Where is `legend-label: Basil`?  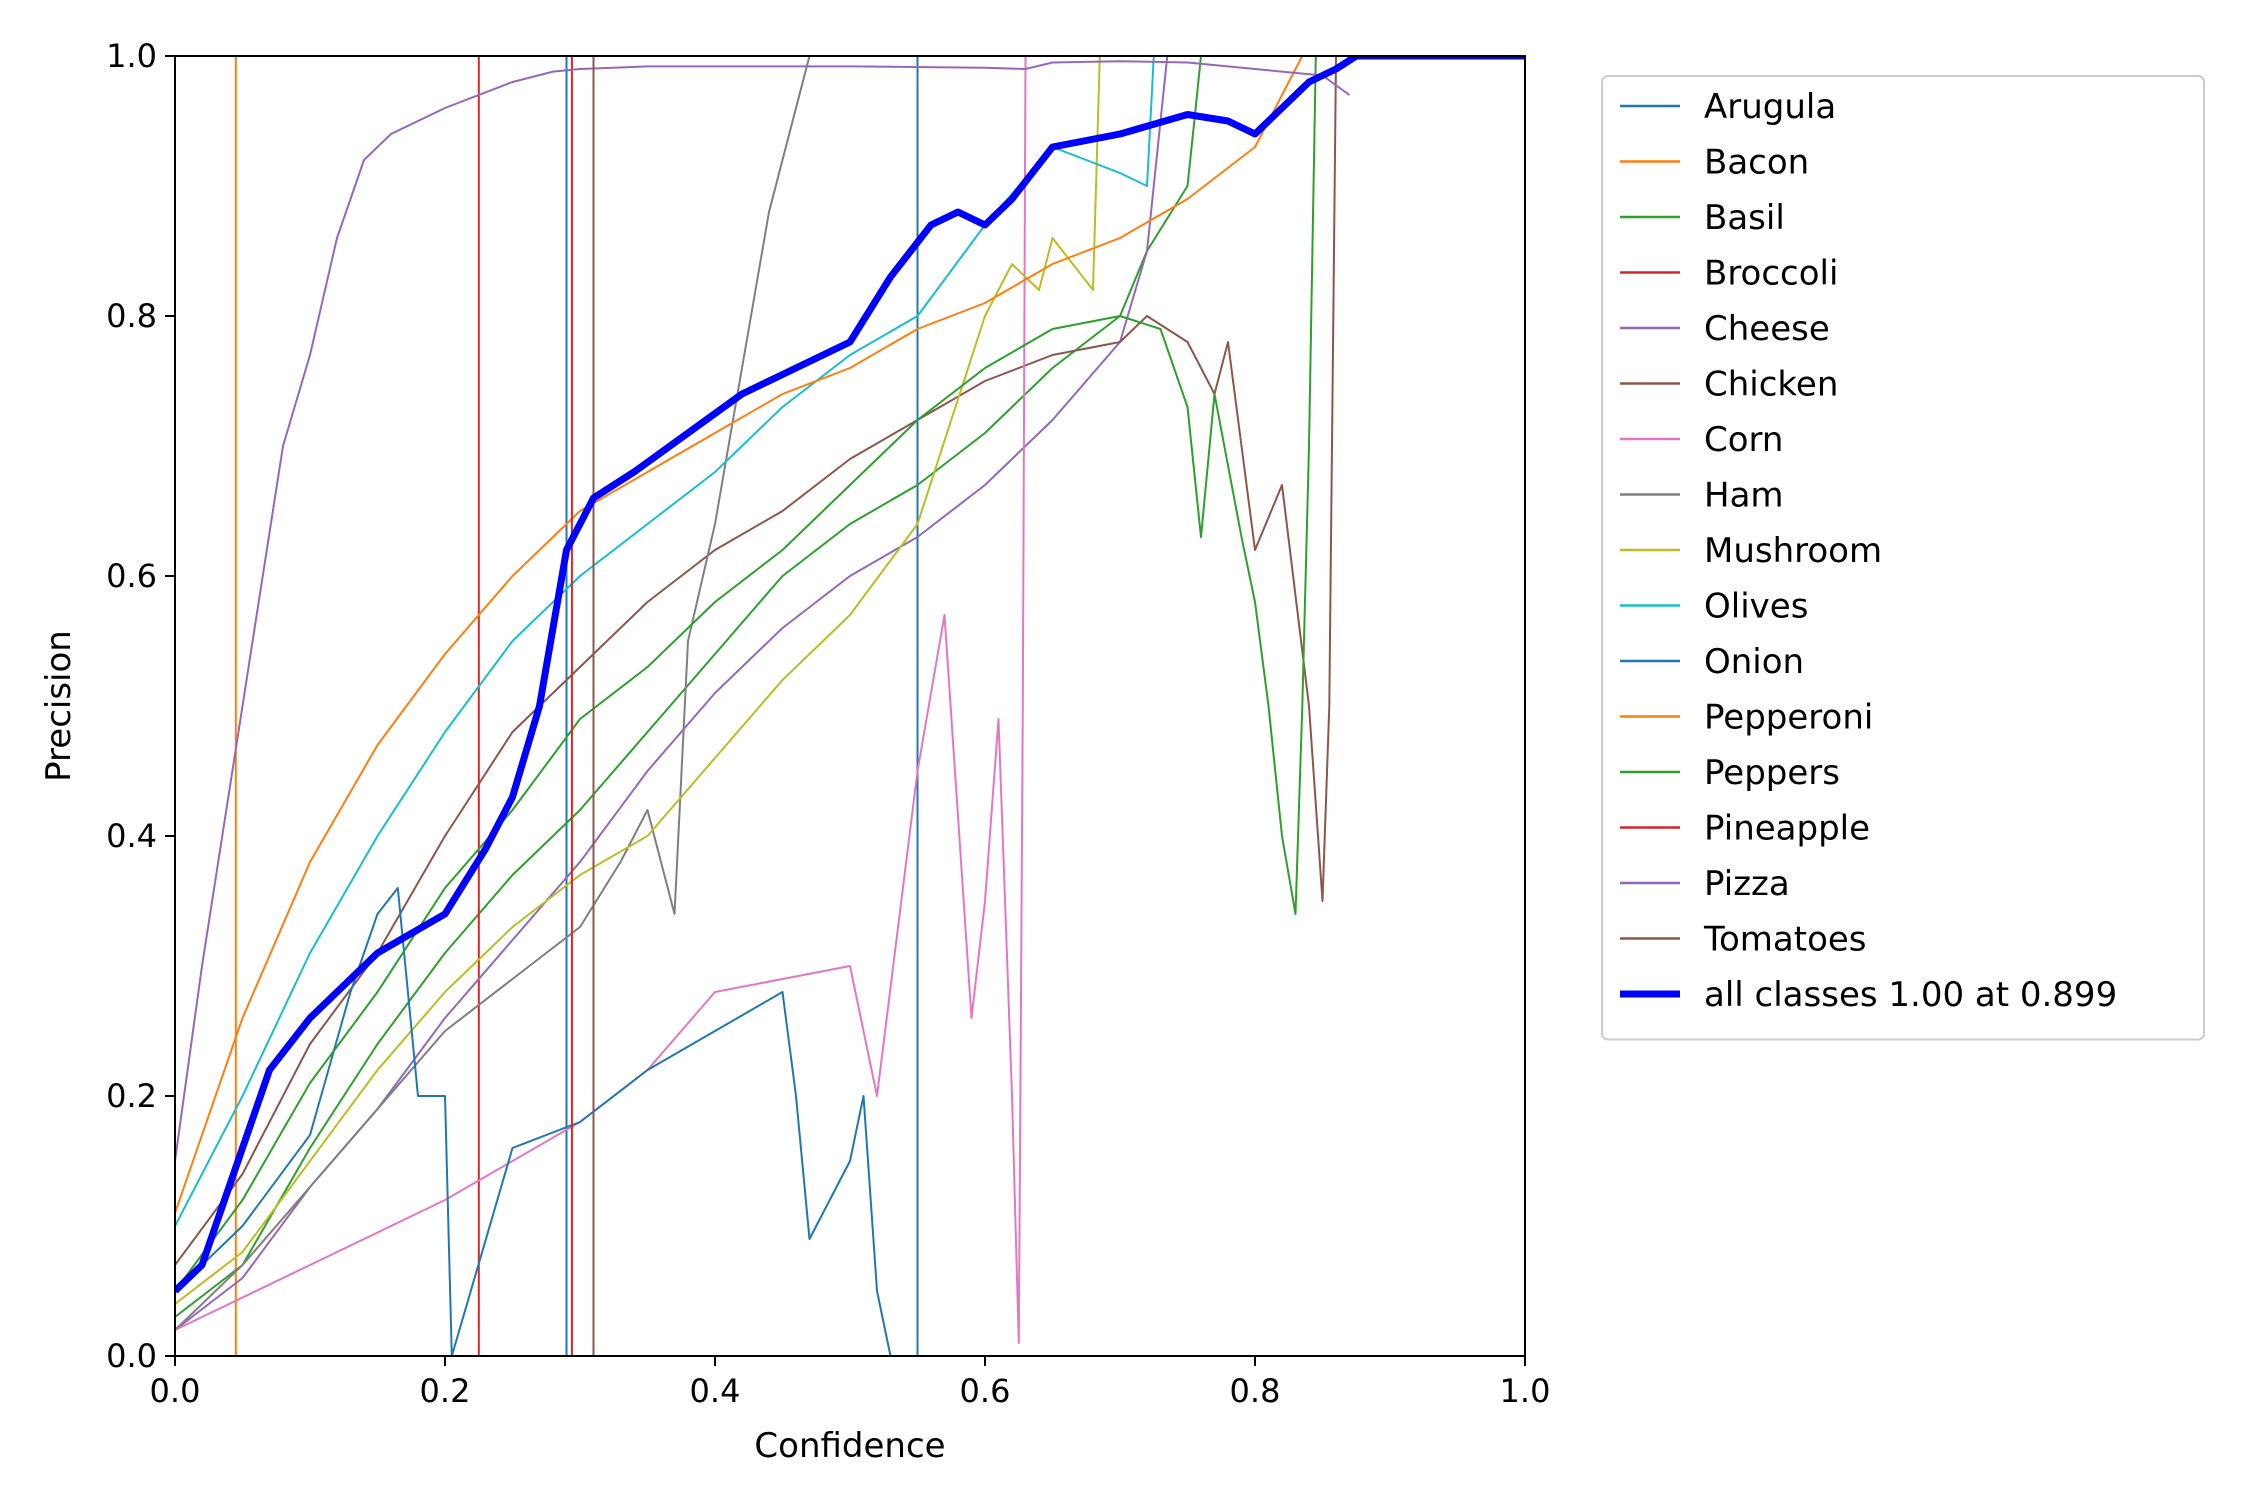 legend-label: Basil is located at coordinates (1744, 218).